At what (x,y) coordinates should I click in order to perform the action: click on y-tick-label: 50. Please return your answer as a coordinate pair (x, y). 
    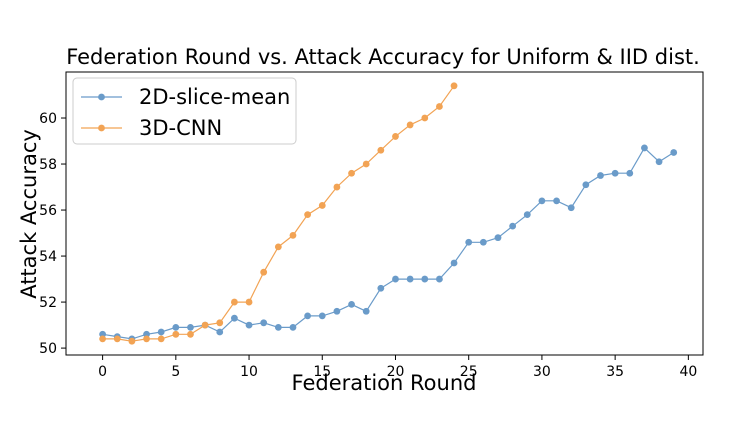
    Looking at the image, I should click on (48, 349).